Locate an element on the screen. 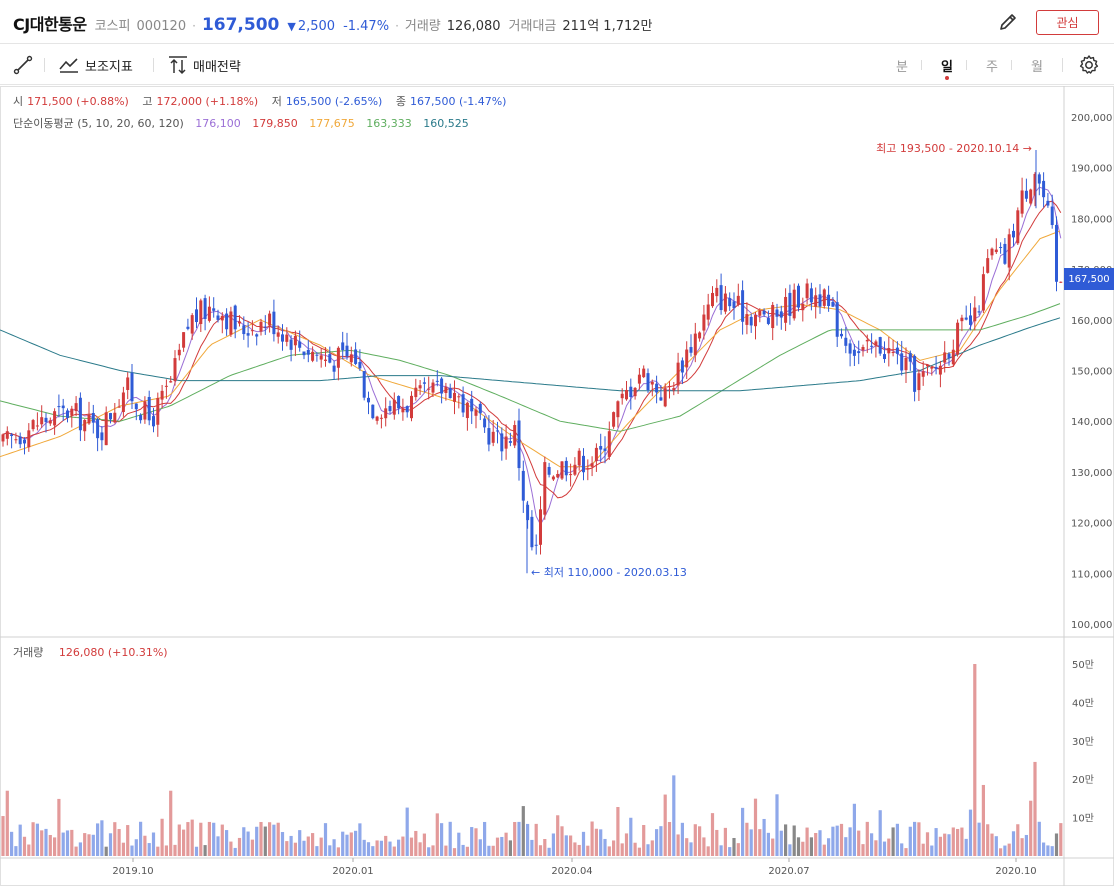 This screenshot has width=1114, height=889. period-label: 월 is located at coordinates (1037, 67).